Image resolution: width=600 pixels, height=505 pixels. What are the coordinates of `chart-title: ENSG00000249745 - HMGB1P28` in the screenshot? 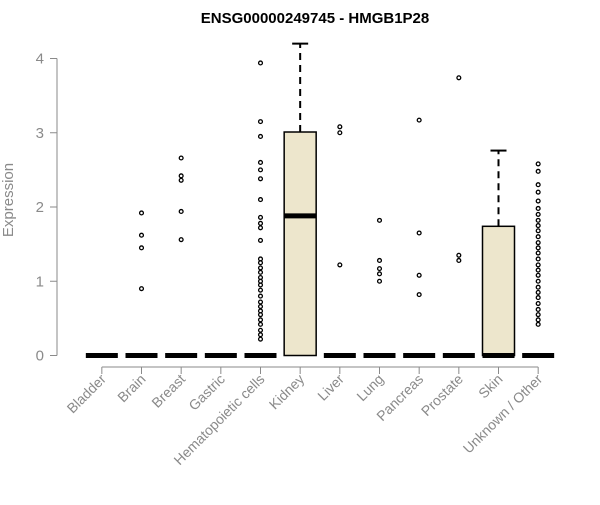 It's located at (315, 18).